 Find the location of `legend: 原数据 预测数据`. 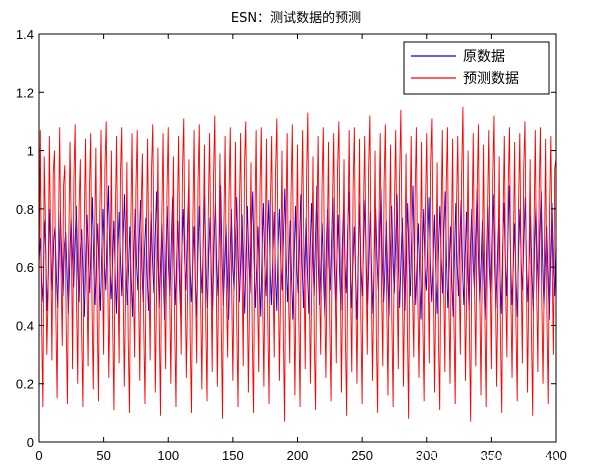

legend: 原数据 预测数据 is located at coordinates (476, 68).